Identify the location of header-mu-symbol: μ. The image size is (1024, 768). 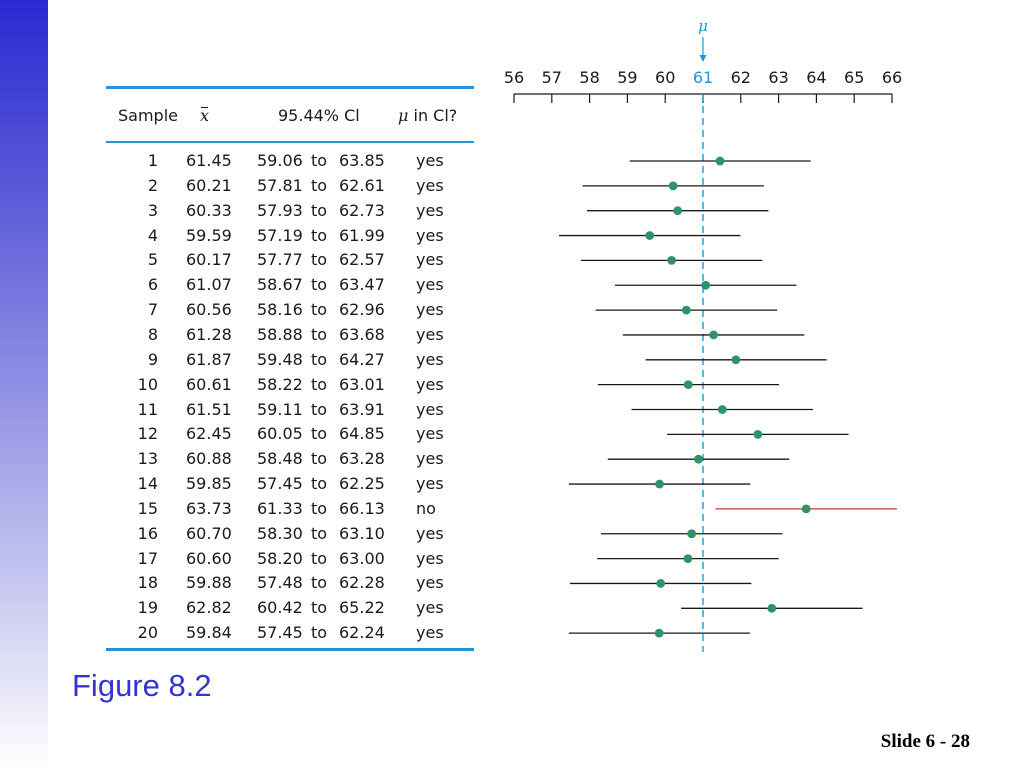
(403, 115).